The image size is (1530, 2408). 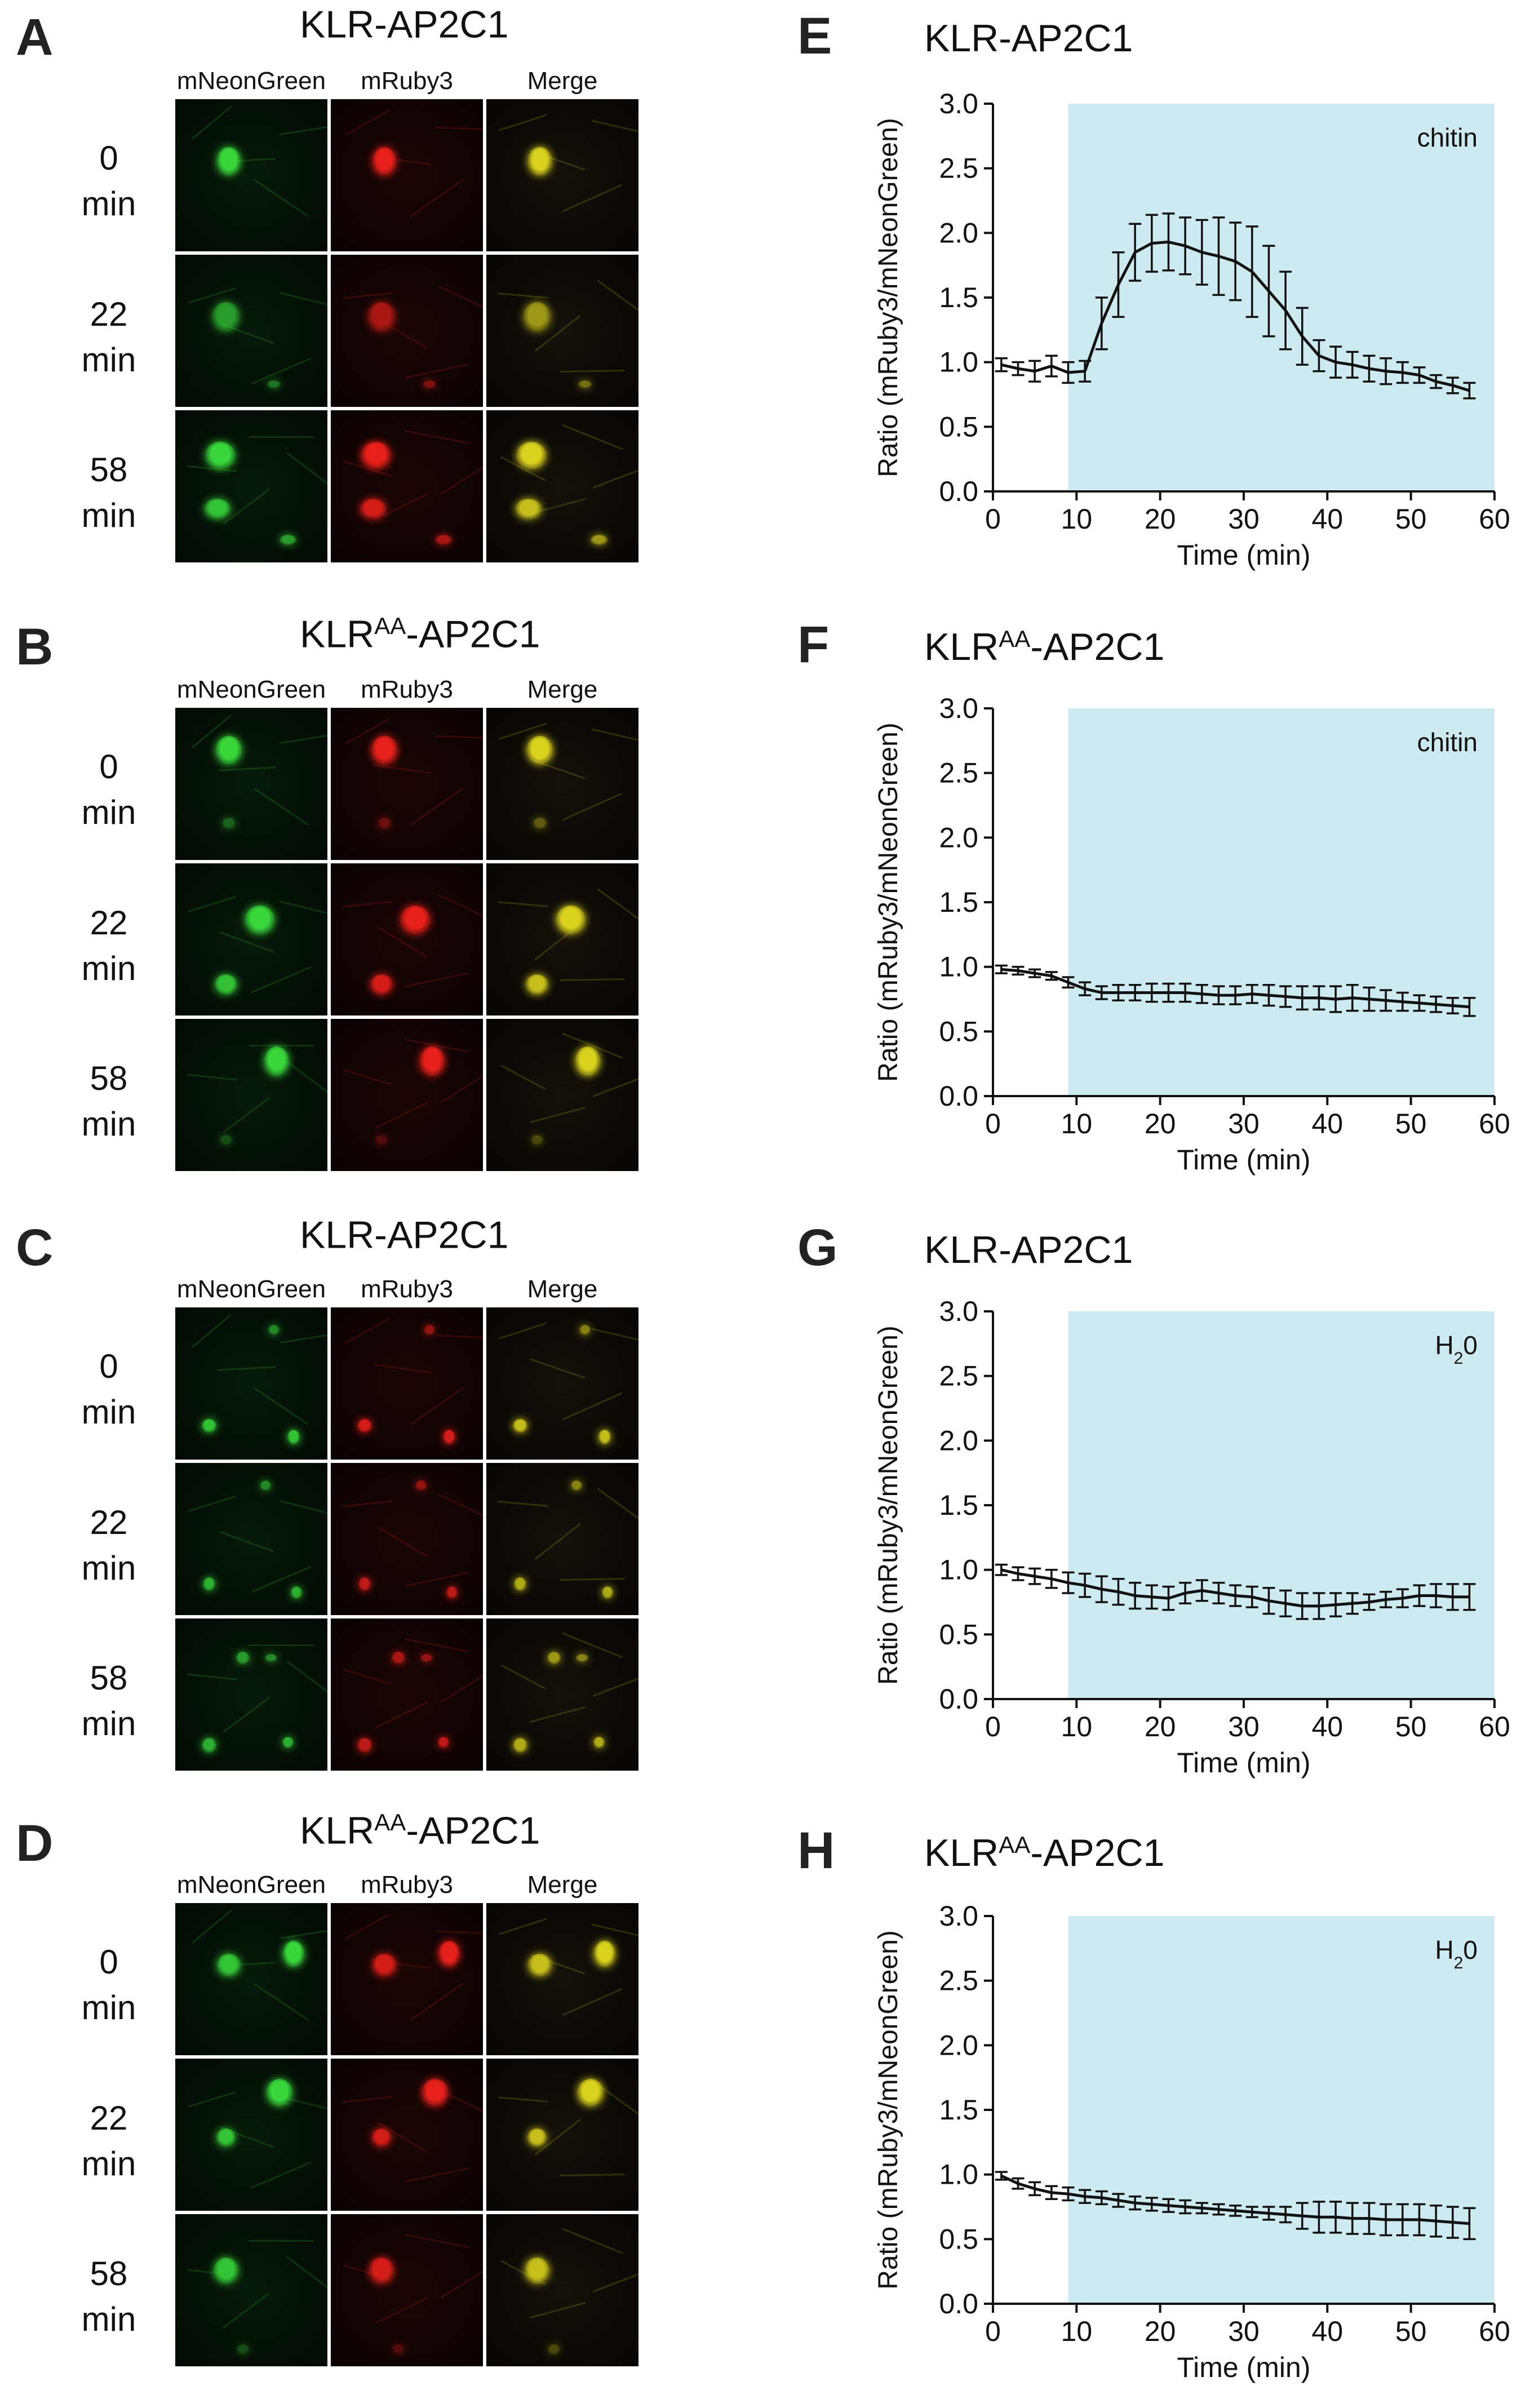 What do you see at coordinates (1028, 38) in the screenshot?
I see `chart-title: KLR-AP2C1` at bounding box center [1028, 38].